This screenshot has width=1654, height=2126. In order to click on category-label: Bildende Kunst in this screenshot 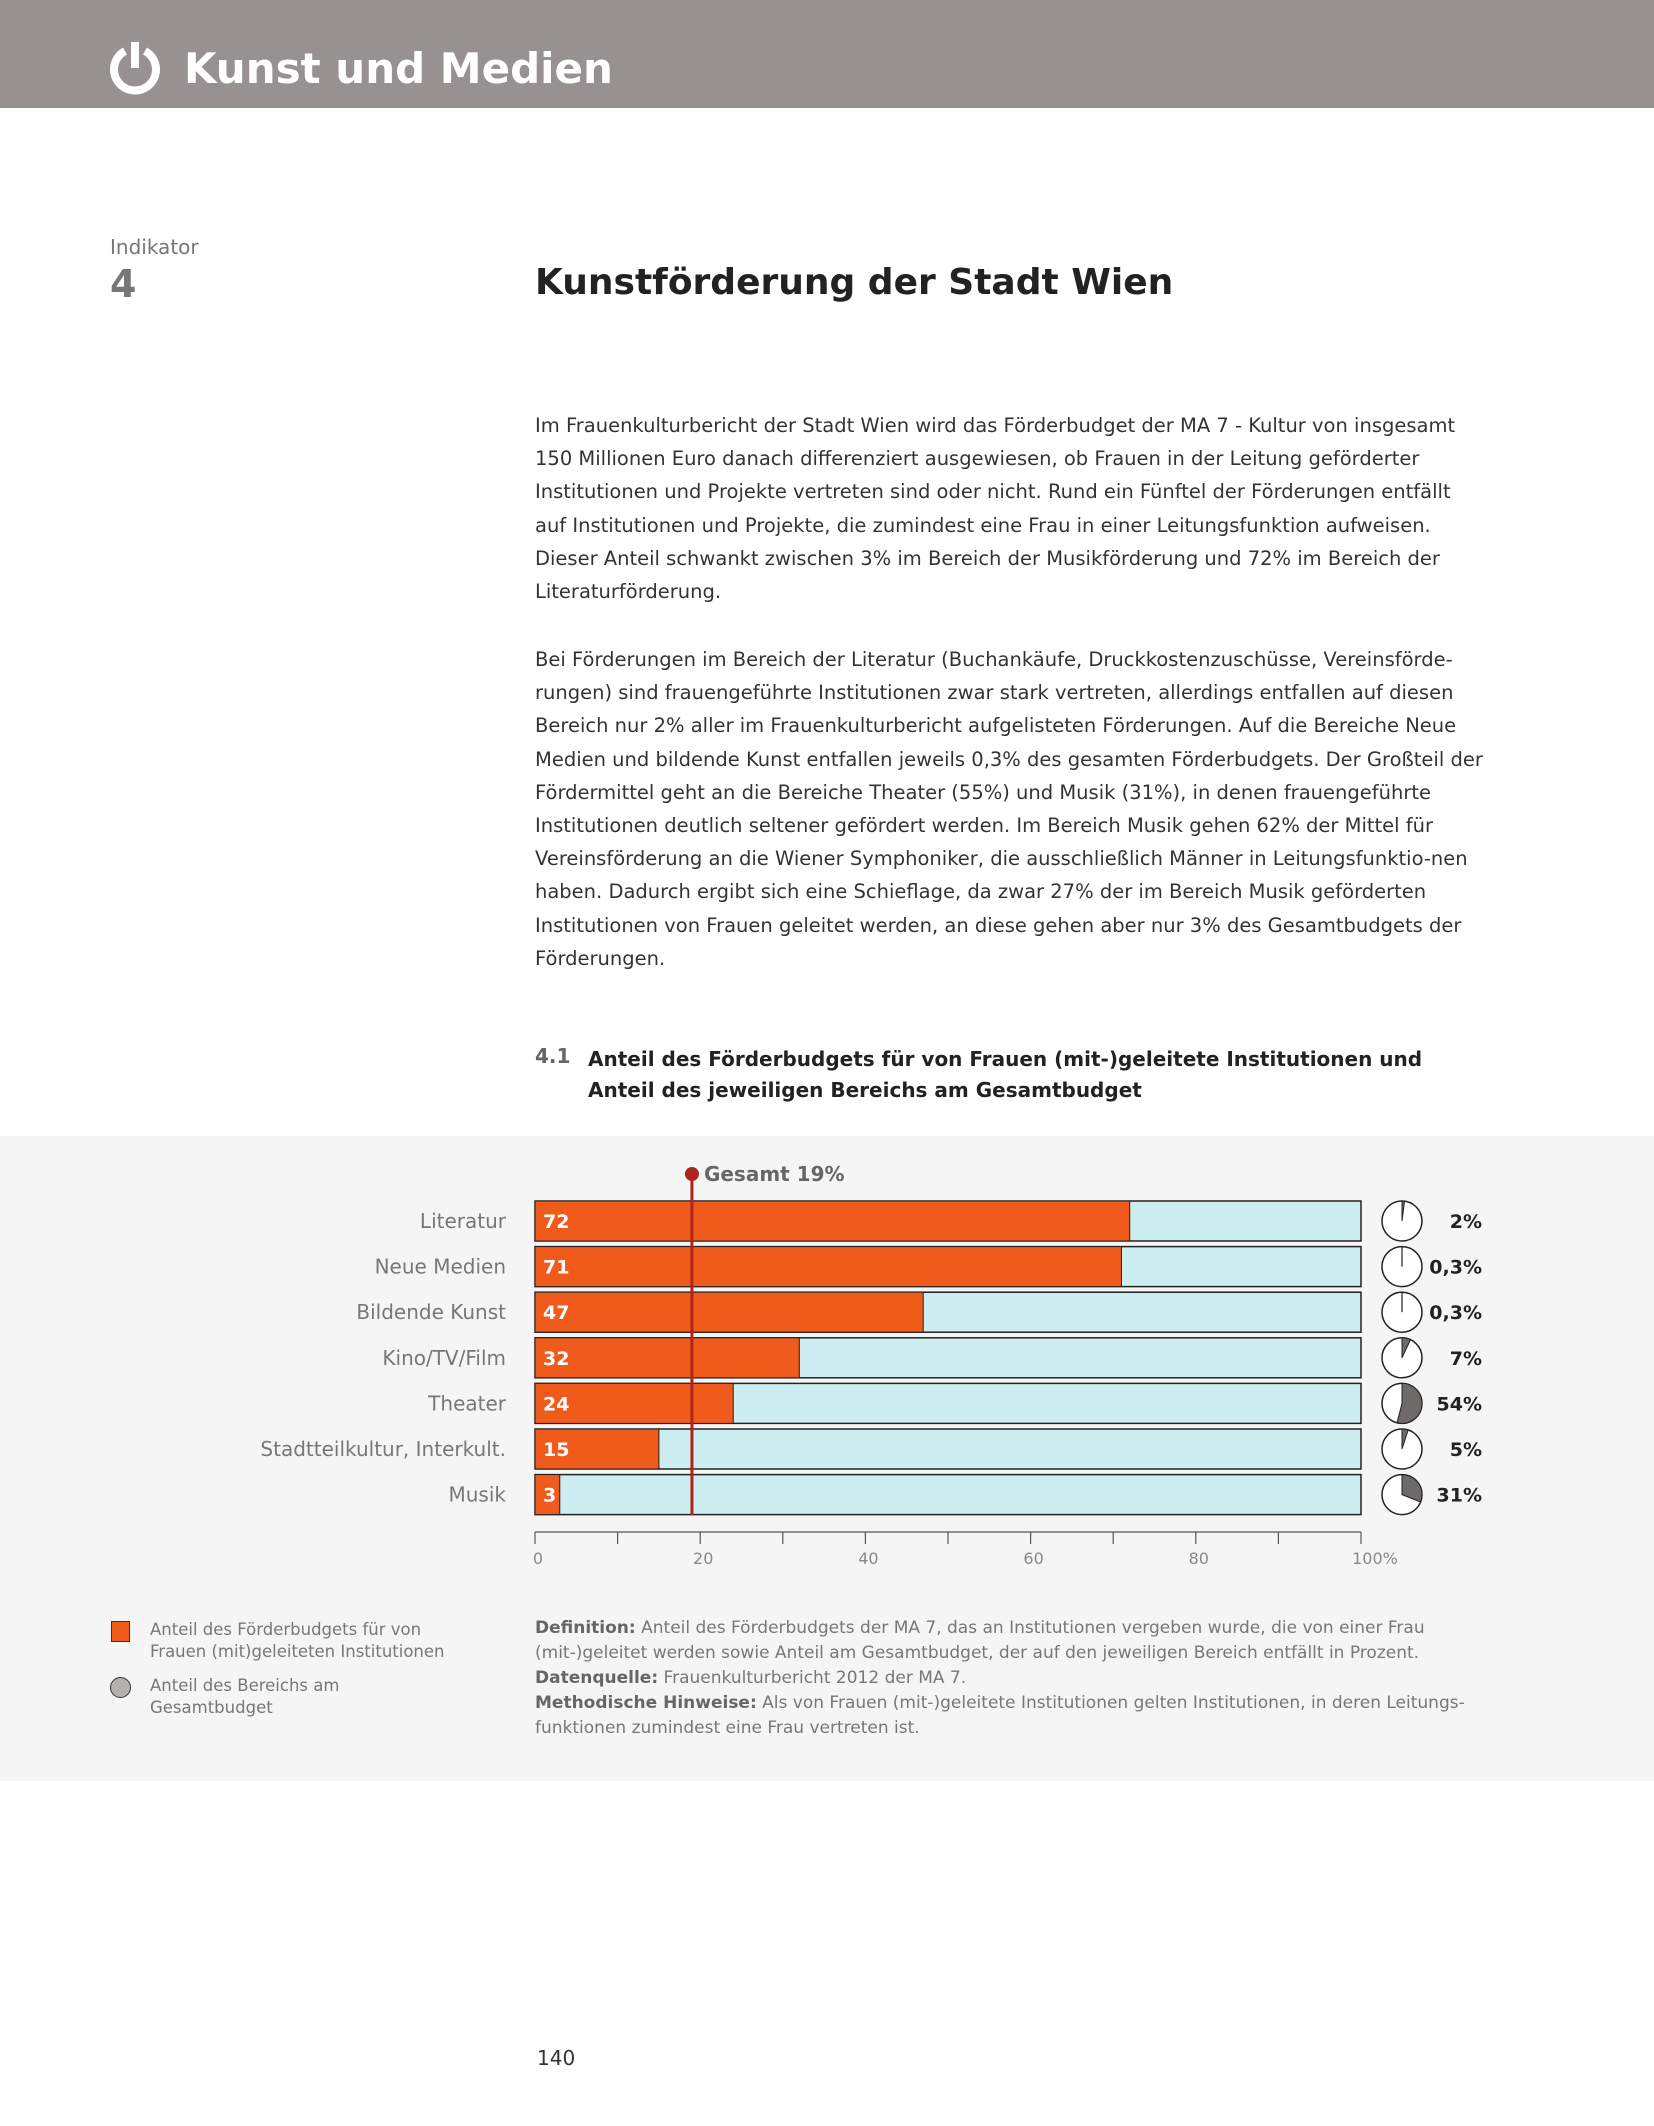, I will do `click(431, 1312)`.